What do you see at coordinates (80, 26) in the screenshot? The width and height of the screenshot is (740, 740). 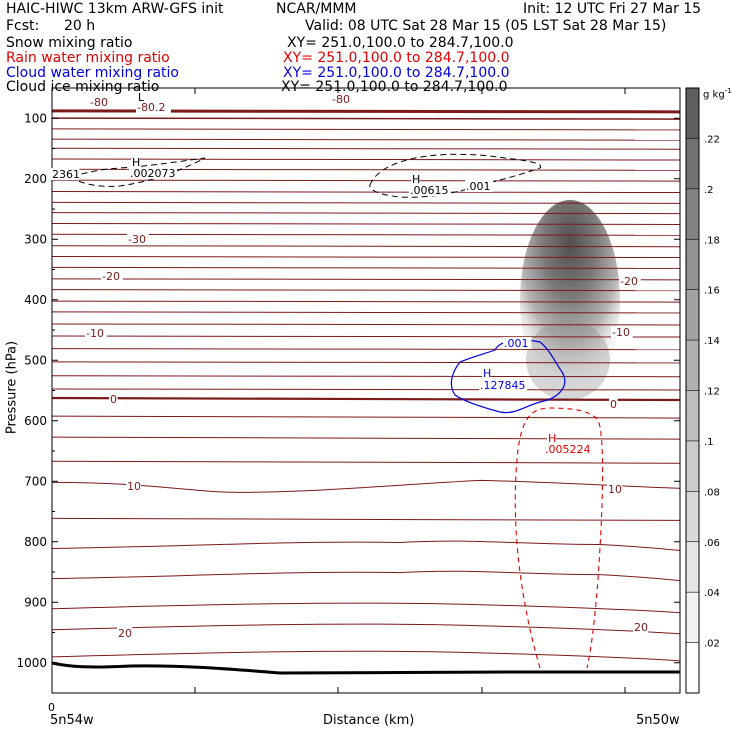 I see `forecast-hours: 20 h` at bounding box center [80, 26].